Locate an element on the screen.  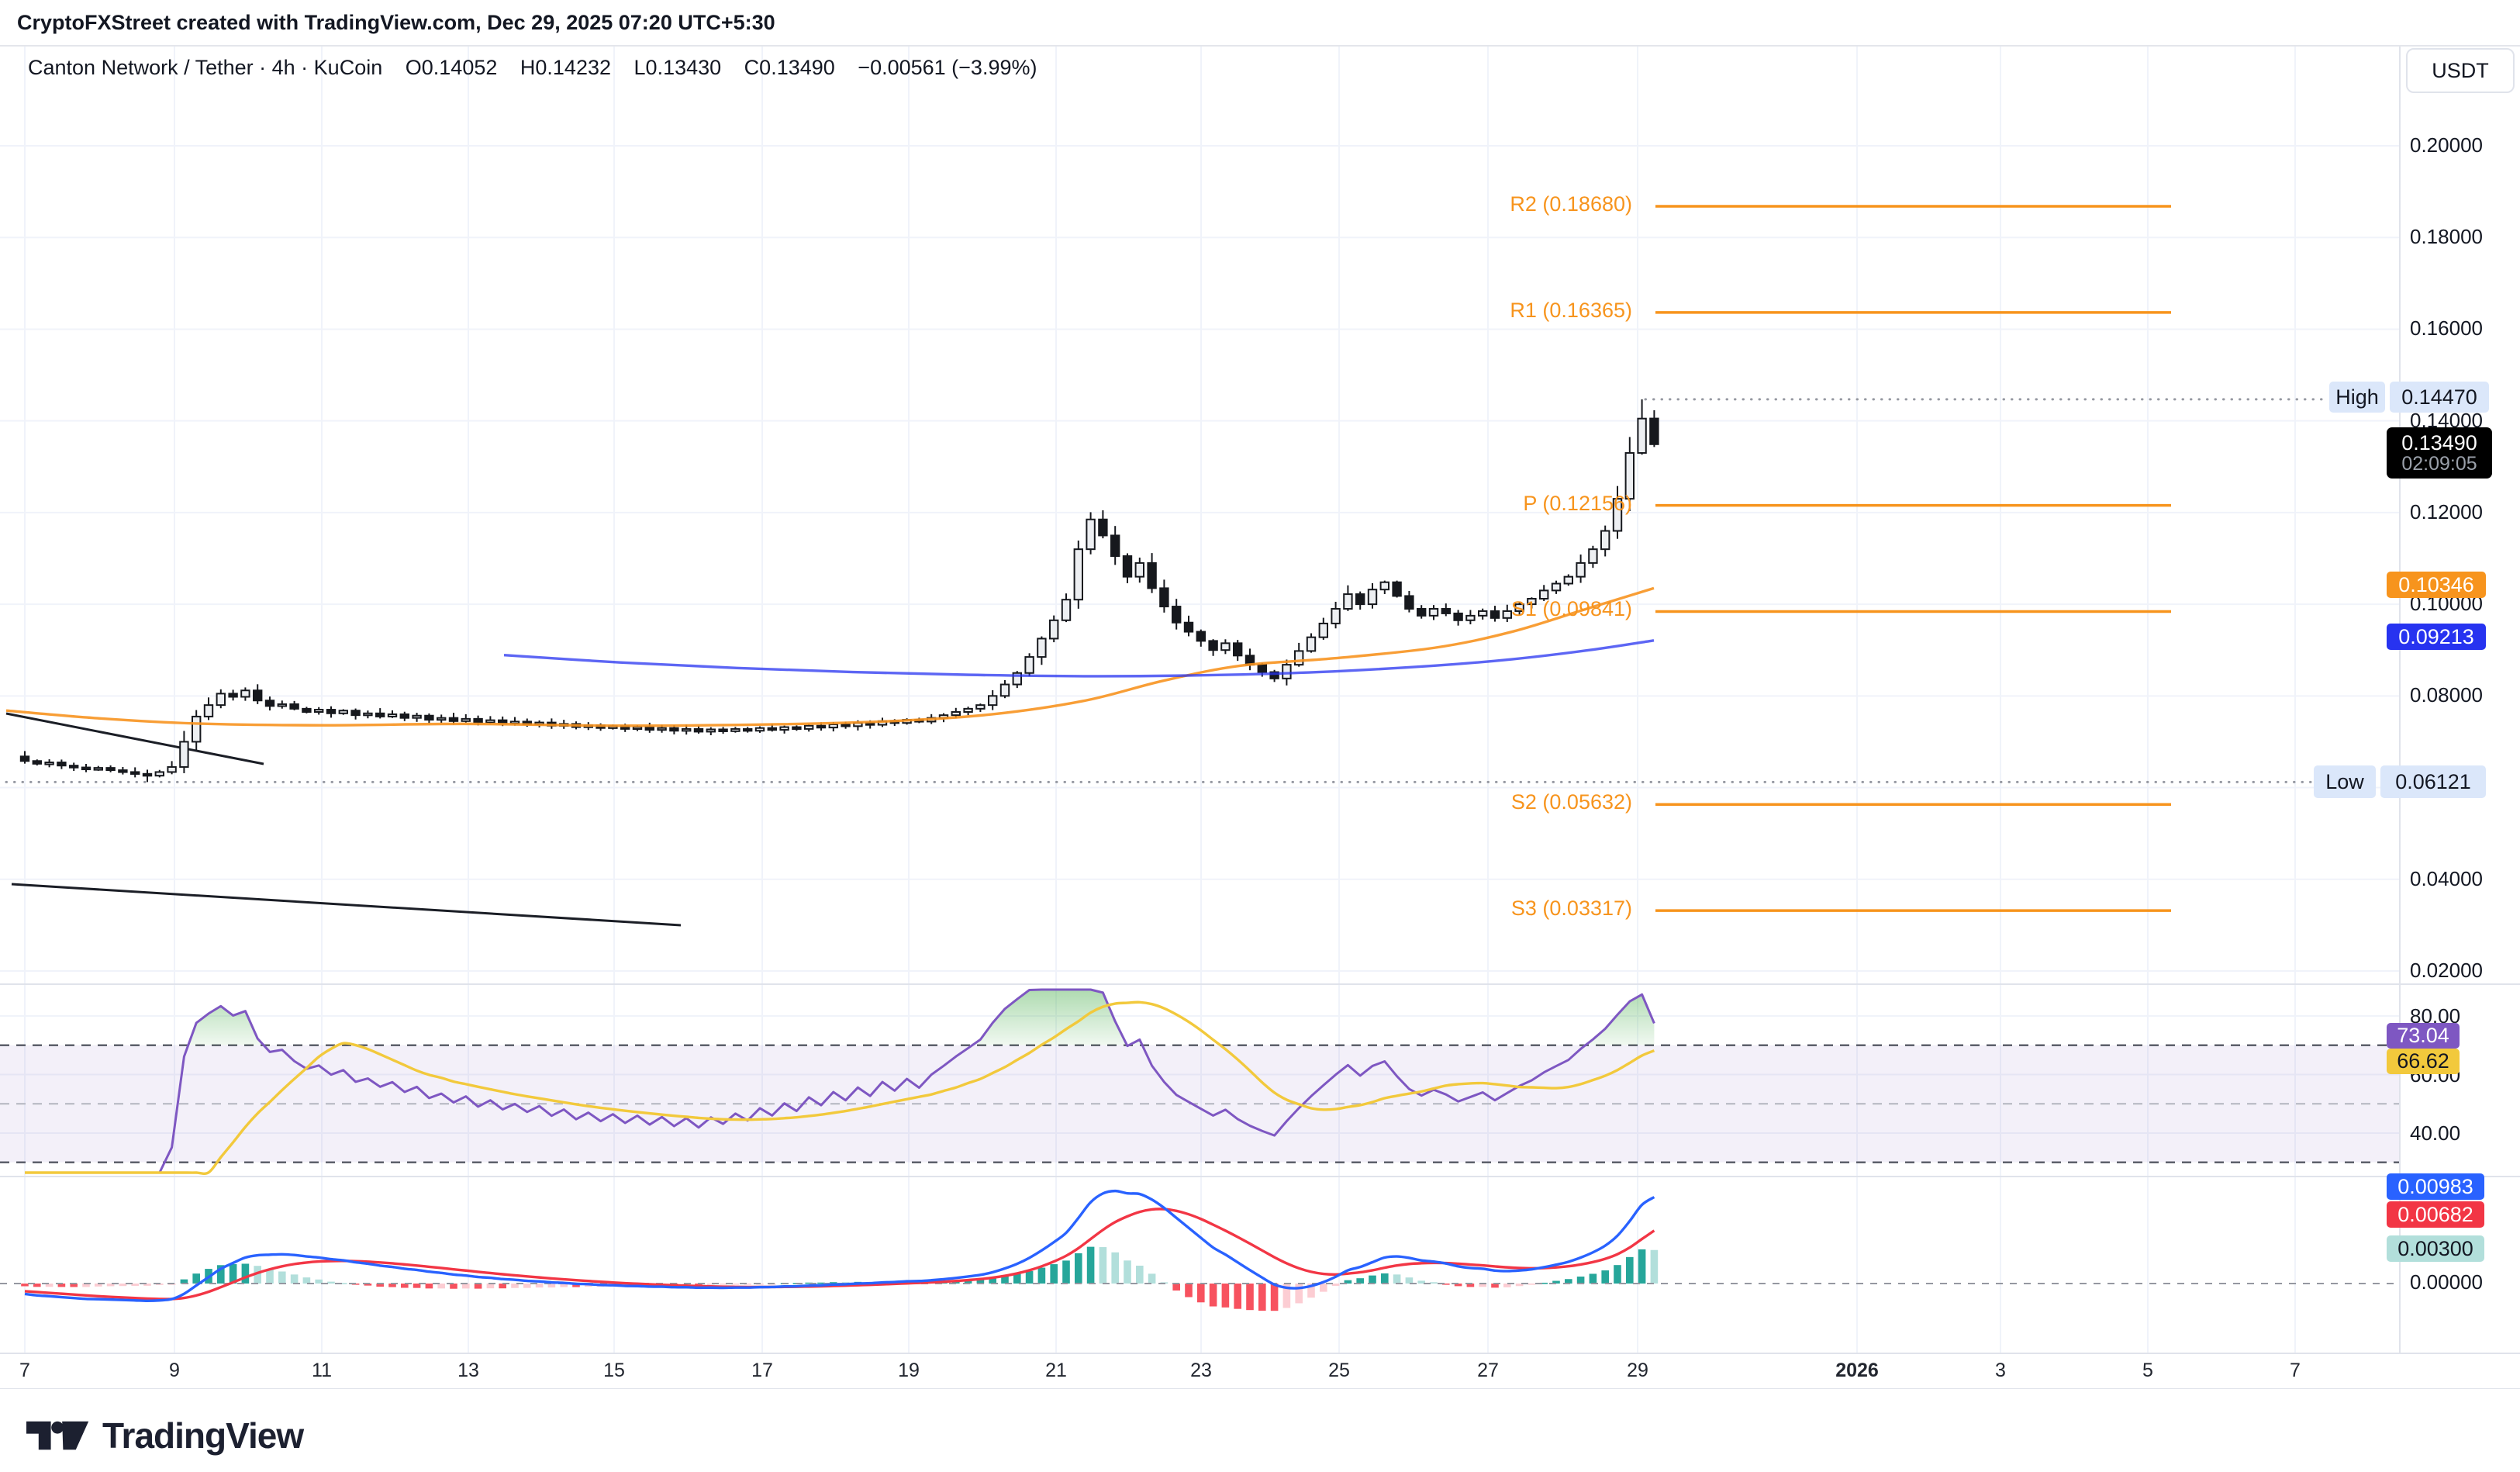
session-low-value-badge: 0.06121 is located at coordinates (2433, 781).